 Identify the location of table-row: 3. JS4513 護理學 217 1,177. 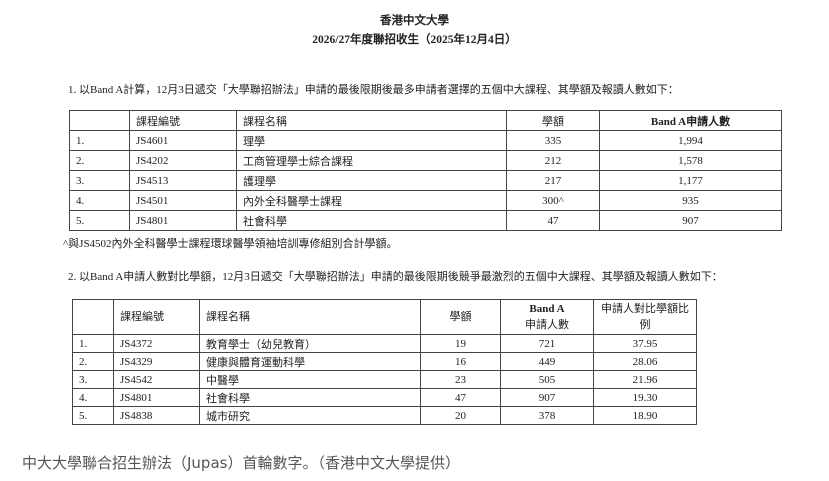
(425, 180).